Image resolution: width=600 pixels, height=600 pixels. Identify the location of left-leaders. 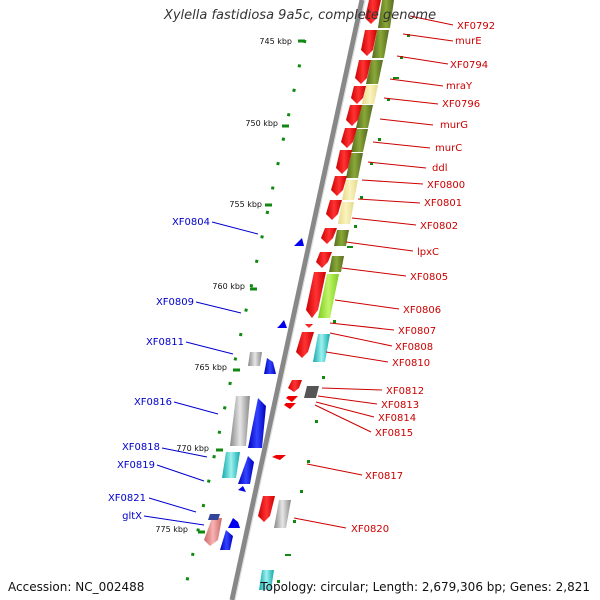
(201, 373).